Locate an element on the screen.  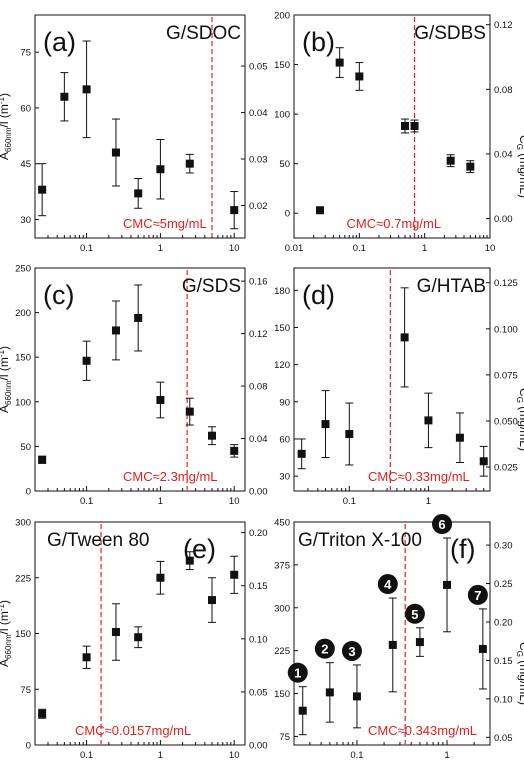
y2-tick-label: 0.15 is located at coordinates (503, 661).